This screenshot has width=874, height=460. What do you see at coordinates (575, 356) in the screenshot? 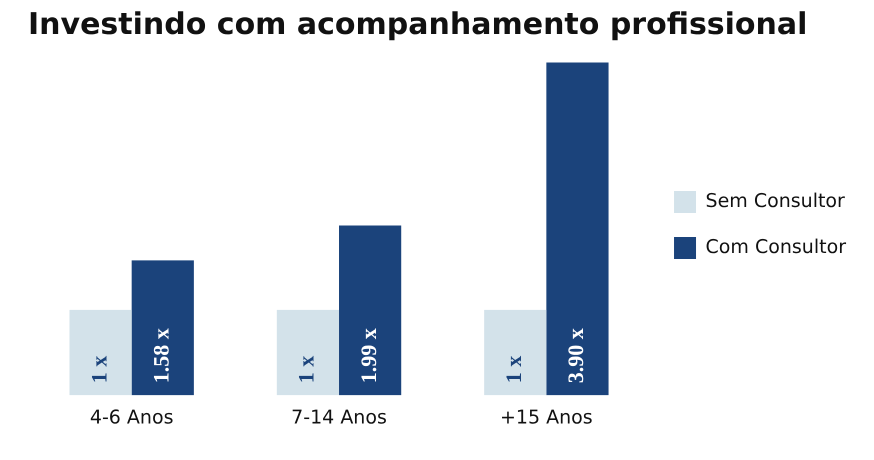
I see `data-label: 3.90 x` at bounding box center [575, 356].